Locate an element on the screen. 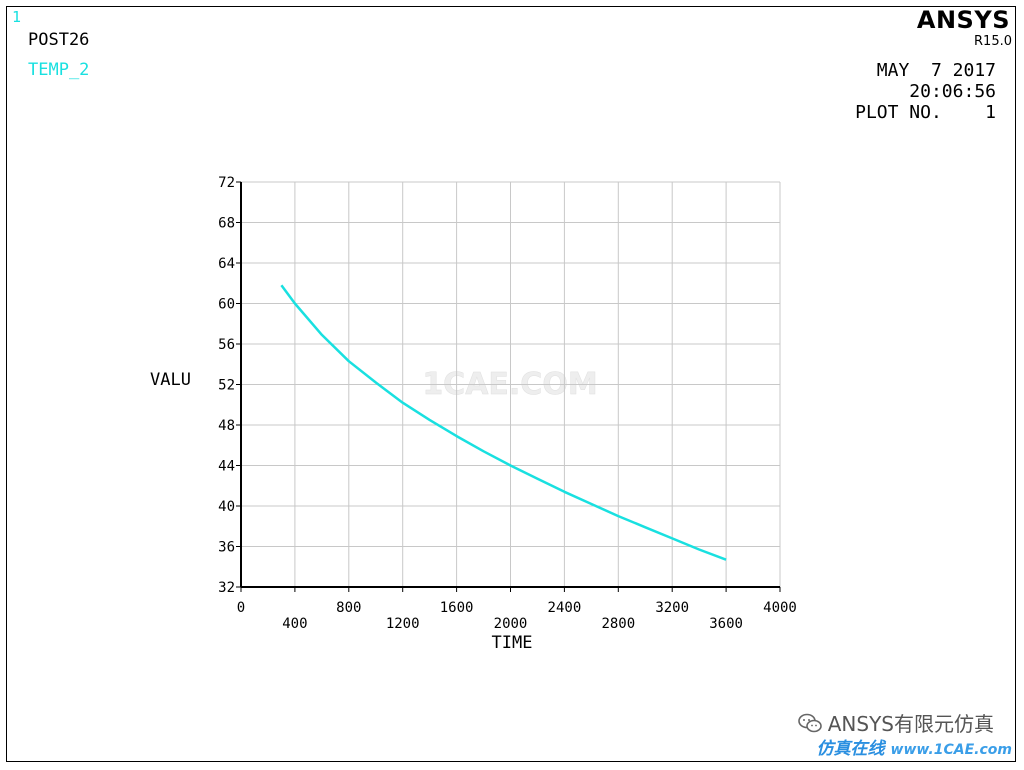  y-axis-label: VALU is located at coordinates (170, 380).